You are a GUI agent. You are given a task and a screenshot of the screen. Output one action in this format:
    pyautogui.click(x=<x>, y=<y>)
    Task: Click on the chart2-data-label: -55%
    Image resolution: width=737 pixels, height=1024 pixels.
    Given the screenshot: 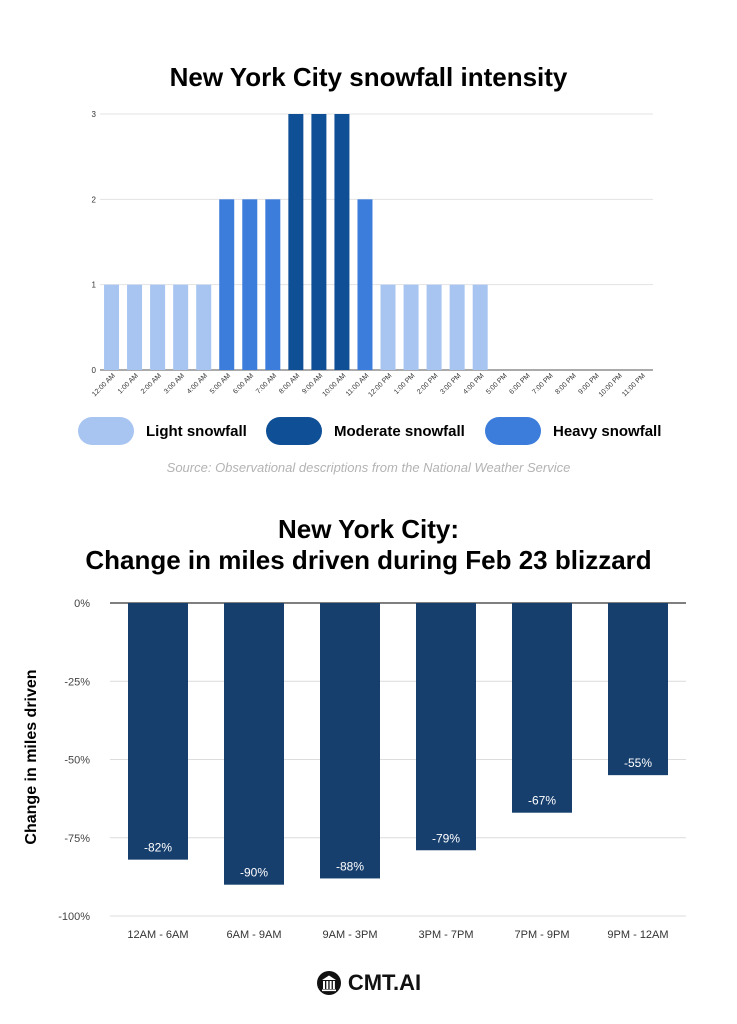 What is the action you would take?
    pyautogui.click(x=638, y=763)
    